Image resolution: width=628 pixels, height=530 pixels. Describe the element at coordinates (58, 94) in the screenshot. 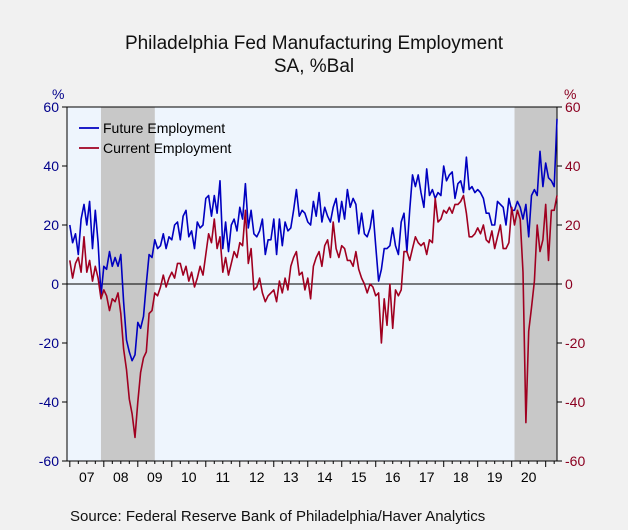

I see `y-unit-left: %` at that location.